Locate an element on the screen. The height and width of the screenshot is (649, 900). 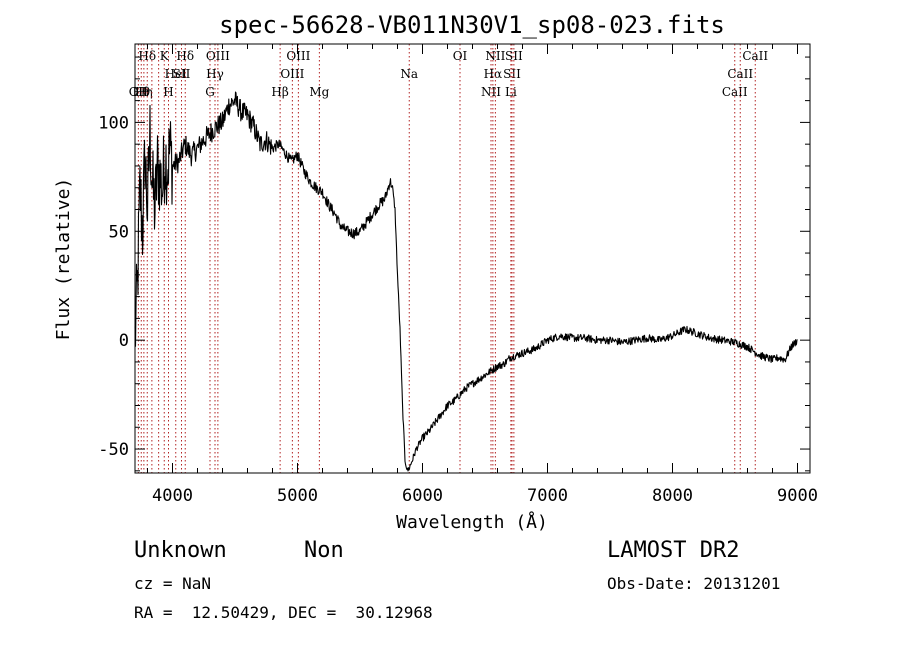
x-tick-label: 5000 is located at coordinates (297, 496).